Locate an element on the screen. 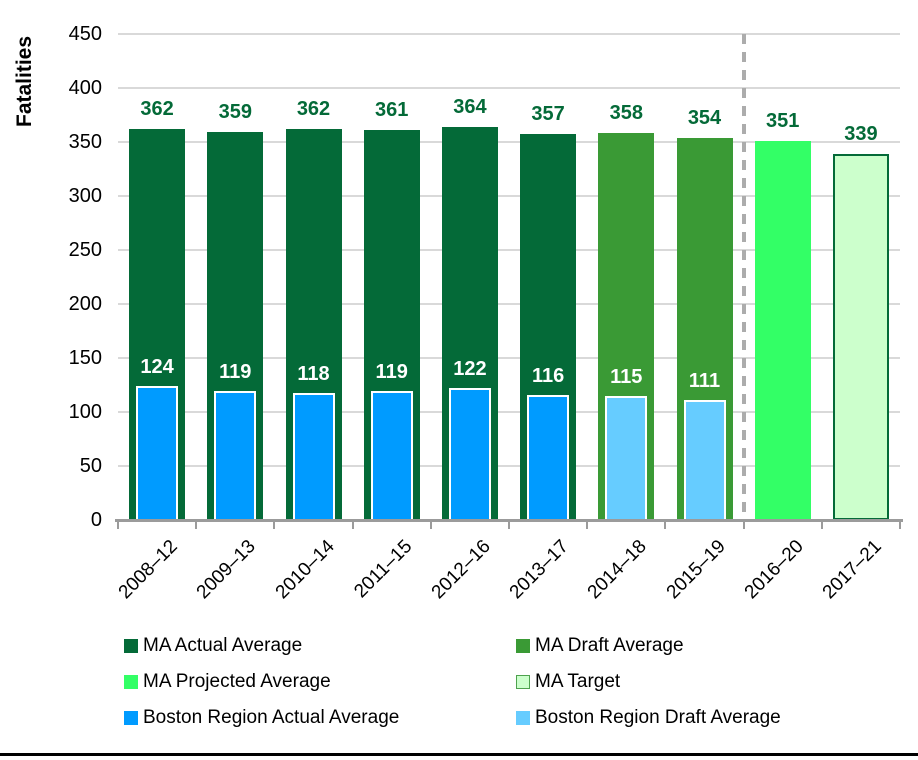  legend-item-ma-target: MA Target is located at coordinates (680, 682).